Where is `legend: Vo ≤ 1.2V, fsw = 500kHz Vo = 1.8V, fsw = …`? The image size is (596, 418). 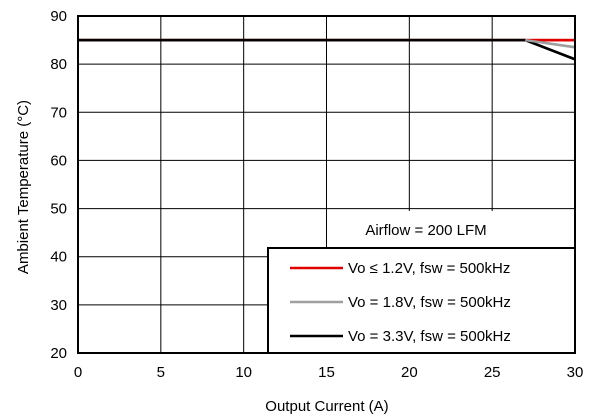 legend: Vo ≤ 1.2V, fsw = 500kHz Vo = 1.8V, fsw = … is located at coordinates (421, 300).